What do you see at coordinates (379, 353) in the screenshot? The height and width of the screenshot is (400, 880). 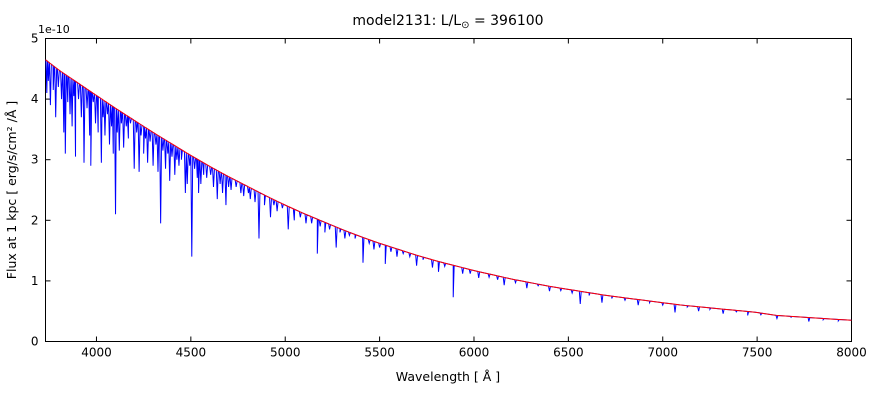 I see `x-tick-label: 5500` at bounding box center [379, 353].